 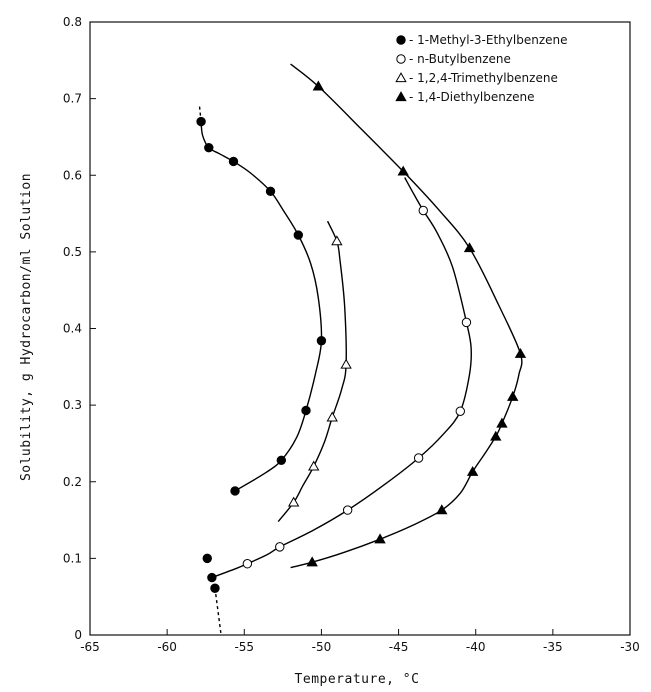 What do you see at coordinates (312, 371) in the screenshot?
I see `curve-1-2-4-trimethylbenzene` at bounding box center [312, 371].